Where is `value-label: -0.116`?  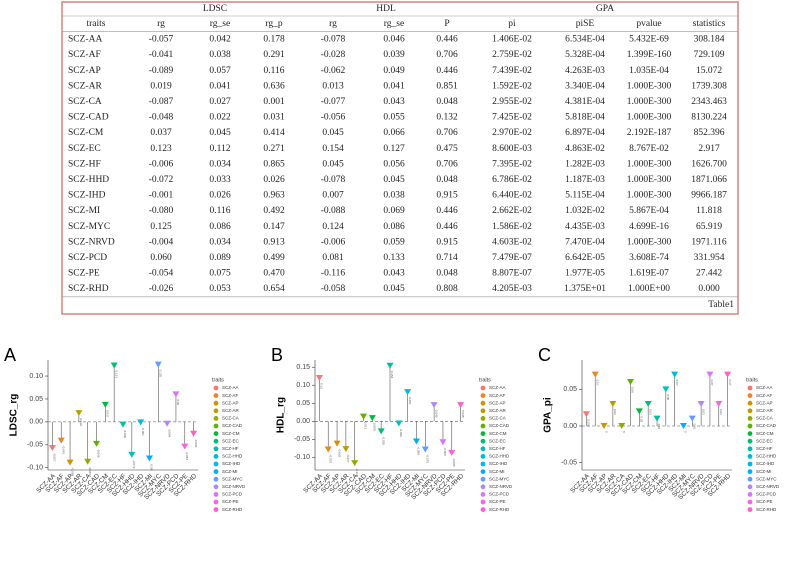
value-label: -0.116 is located at coordinates (357, 472).